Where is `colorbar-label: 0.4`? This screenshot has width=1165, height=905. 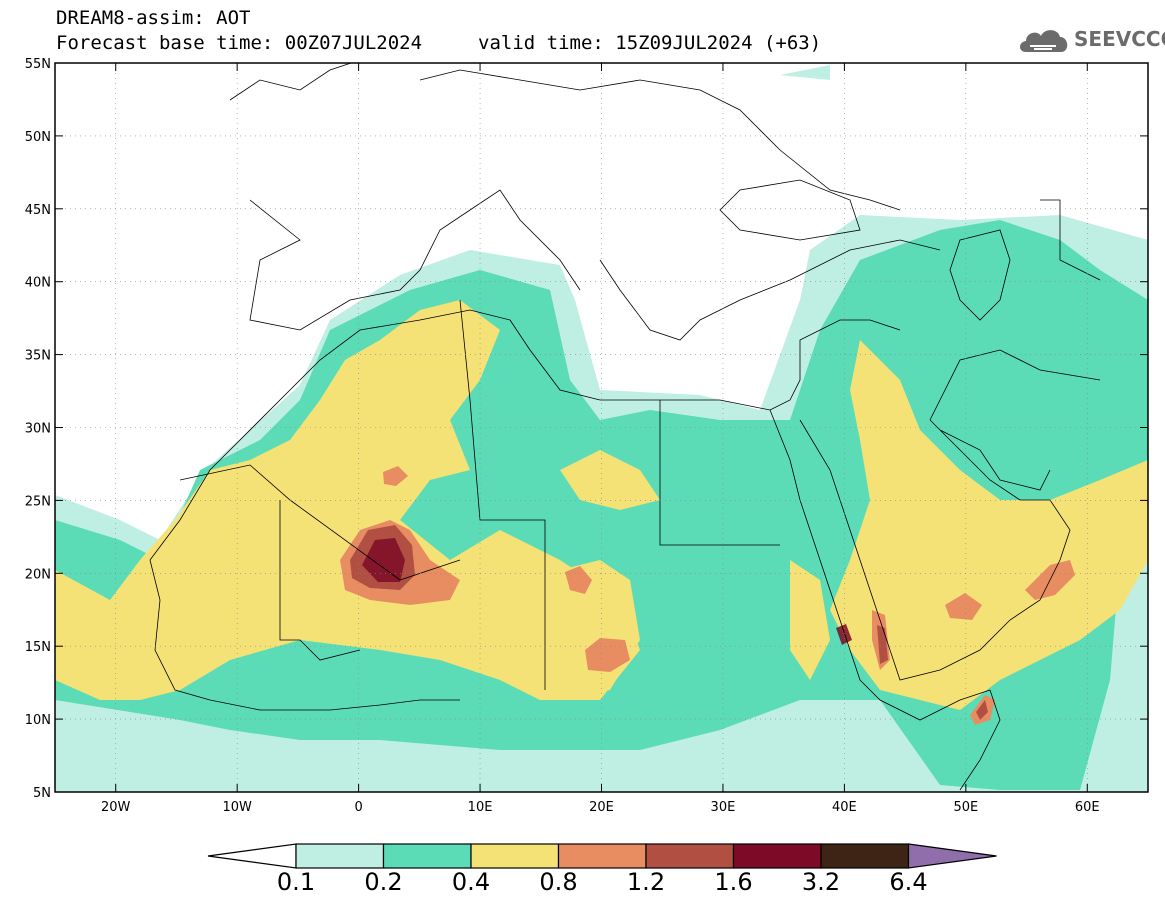 colorbar-label: 0.4 is located at coordinates (471, 882).